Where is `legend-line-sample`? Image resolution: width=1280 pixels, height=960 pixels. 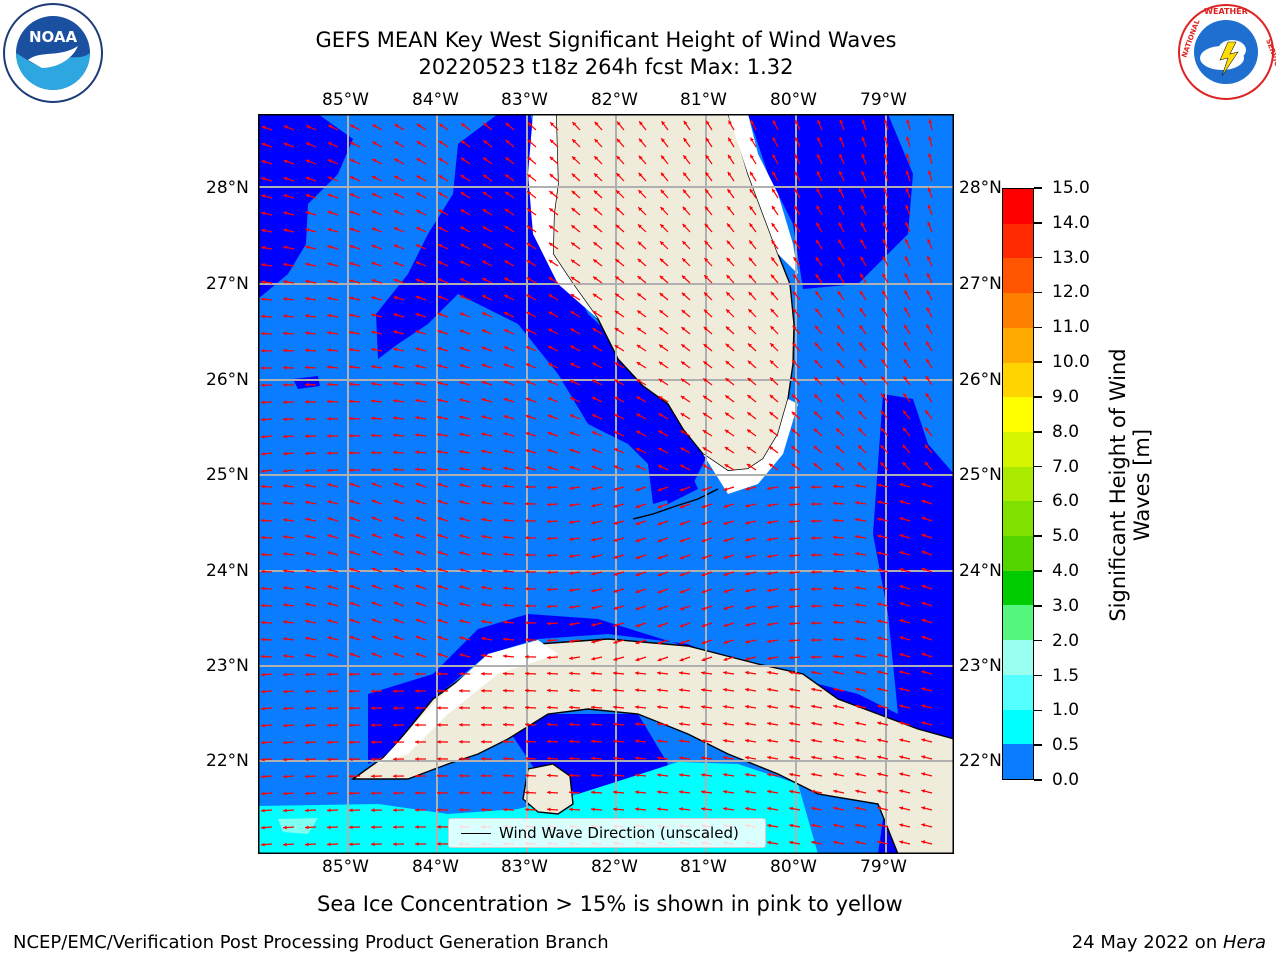
legend-line-sample is located at coordinates (476, 833).